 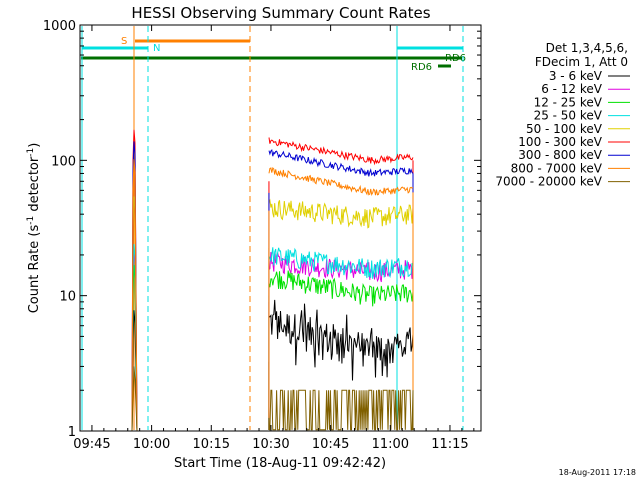 What do you see at coordinates (576, 76) in the screenshot?
I see `legend-label-0: 3 - 6 keV` at bounding box center [576, 76].